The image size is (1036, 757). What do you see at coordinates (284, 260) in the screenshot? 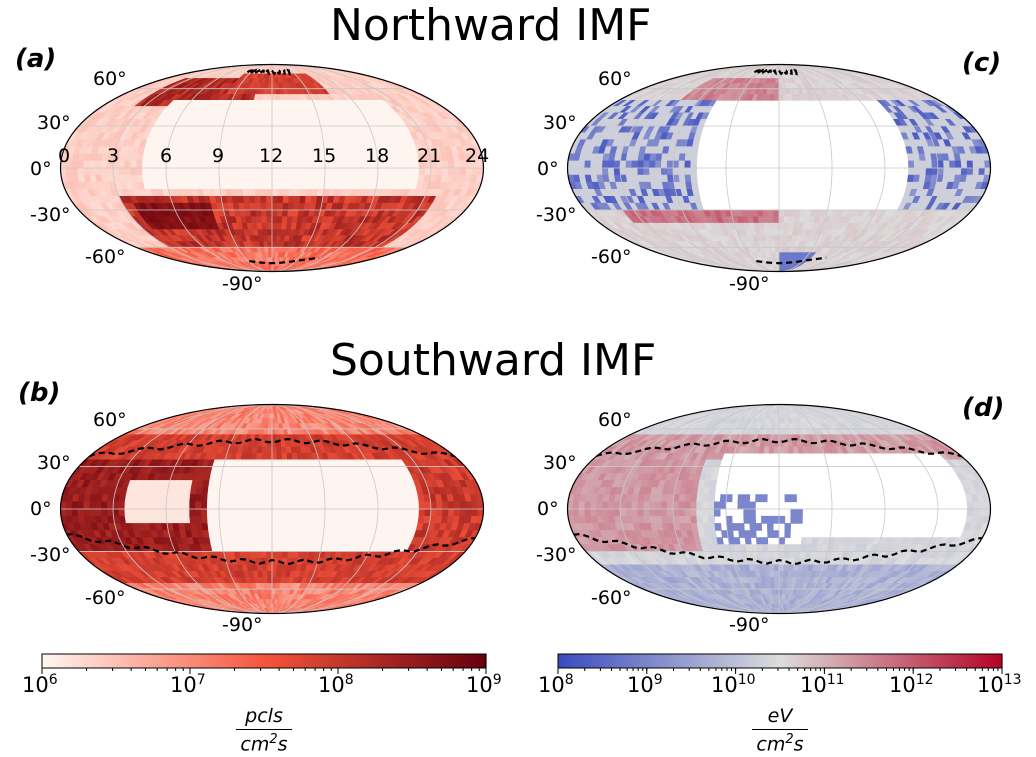
I see `boundary-south` at bounding box center [284, 260].